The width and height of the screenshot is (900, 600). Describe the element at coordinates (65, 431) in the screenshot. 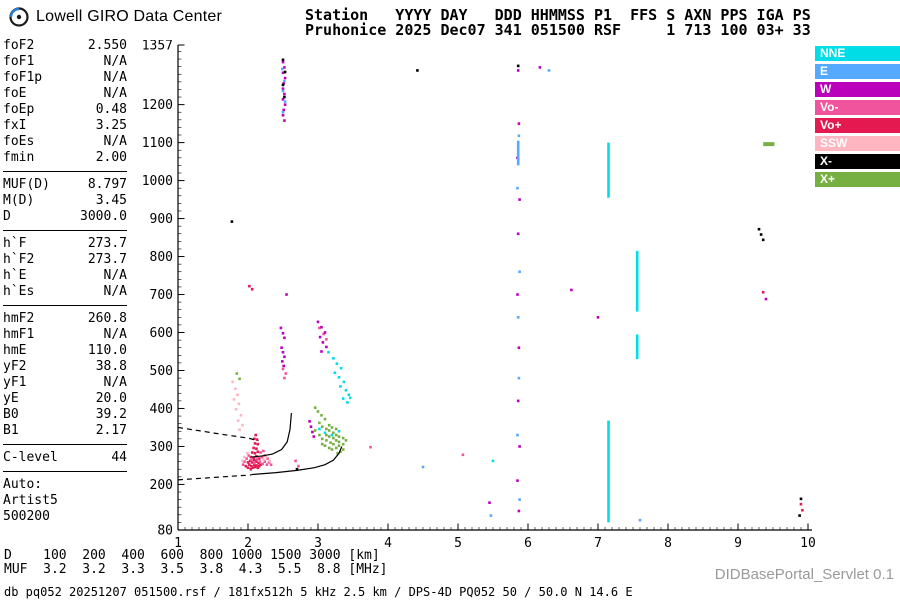

I see `param-row-b1: B1 2.17` at that location.